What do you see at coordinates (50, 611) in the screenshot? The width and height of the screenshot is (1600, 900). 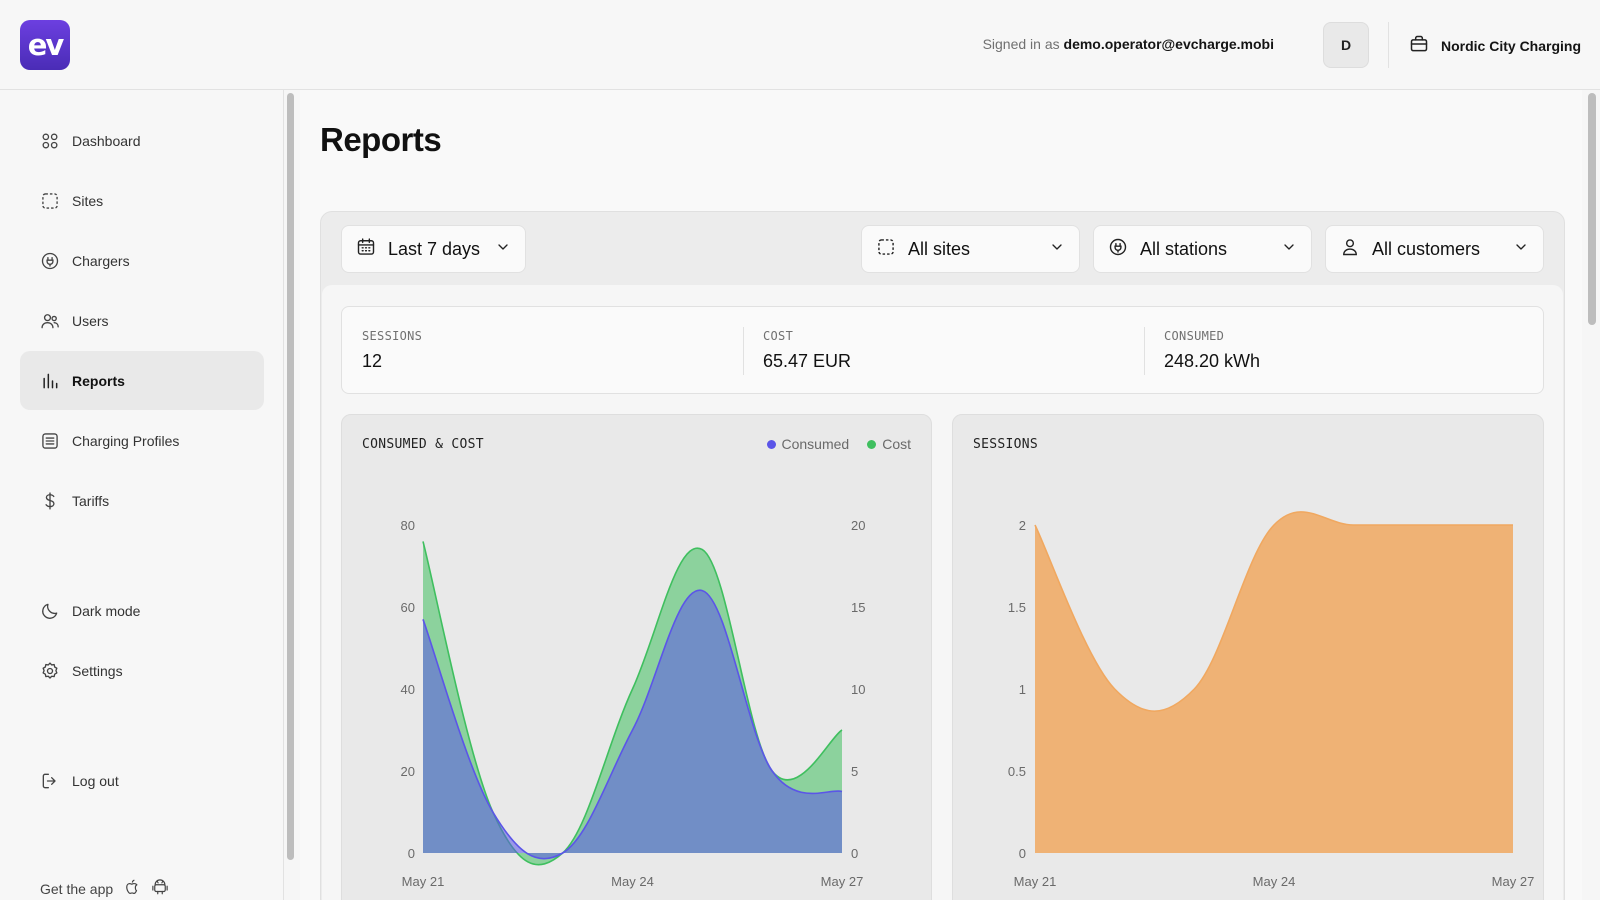 I see `moon-icon` at bounding box center [50, 611].